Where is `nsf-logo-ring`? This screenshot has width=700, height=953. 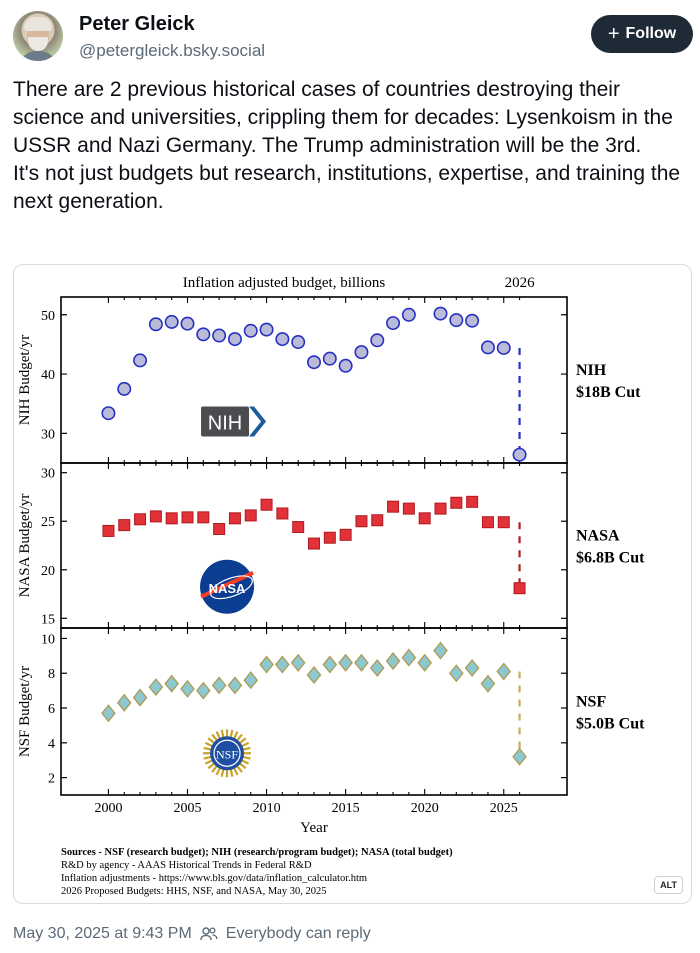 nsf-logo-ring is located at coordinates (227, 753).